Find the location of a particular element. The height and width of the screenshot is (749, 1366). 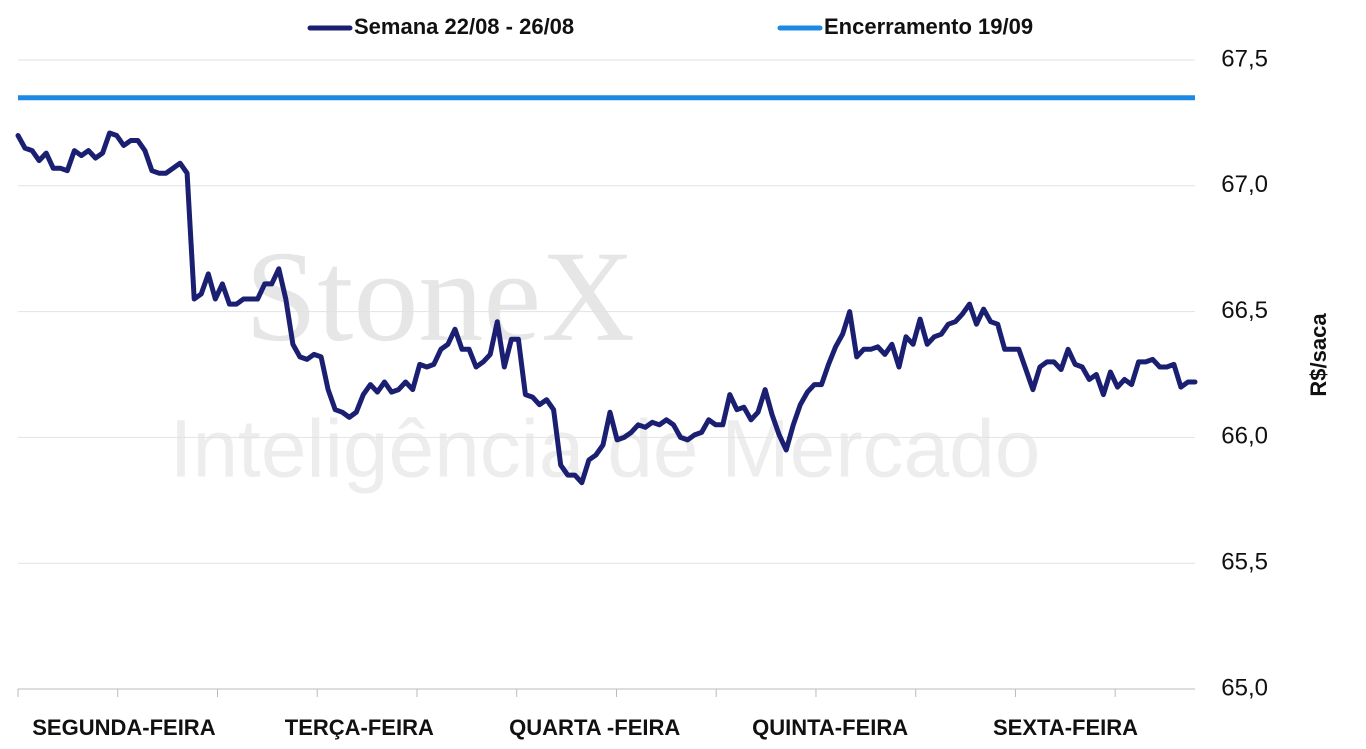

y-axis-label: R$/saca is located at coordinates (1318, 355).